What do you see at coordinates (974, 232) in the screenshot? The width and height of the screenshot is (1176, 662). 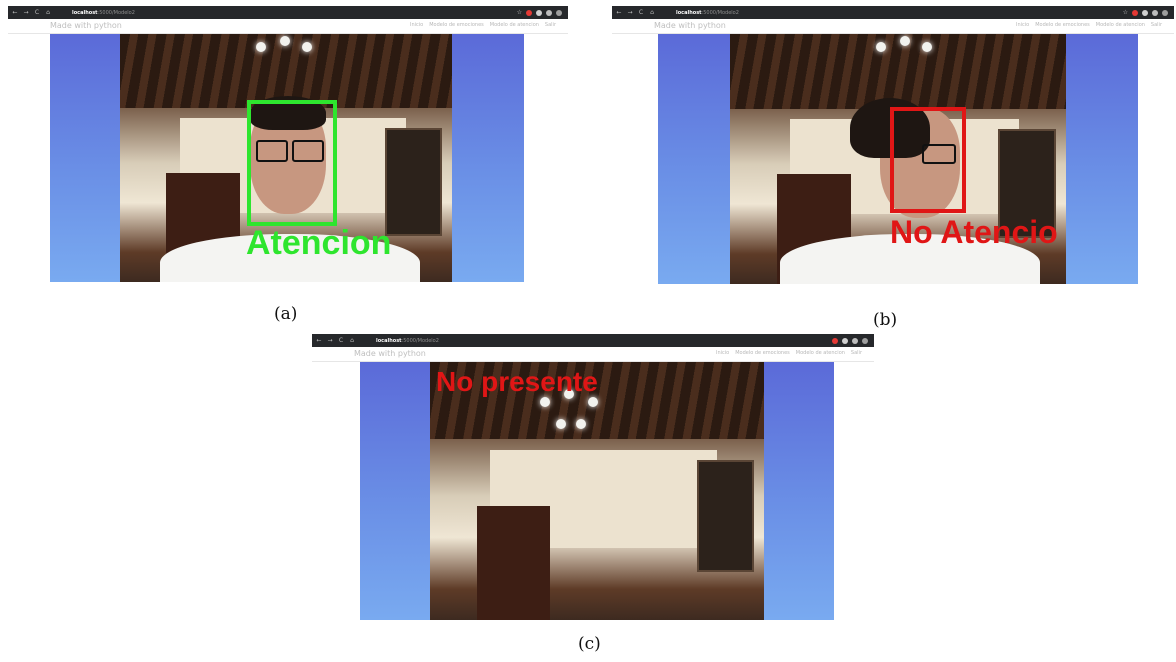 I see `attention-label: No Atencio` at bounding box center [974, 232].